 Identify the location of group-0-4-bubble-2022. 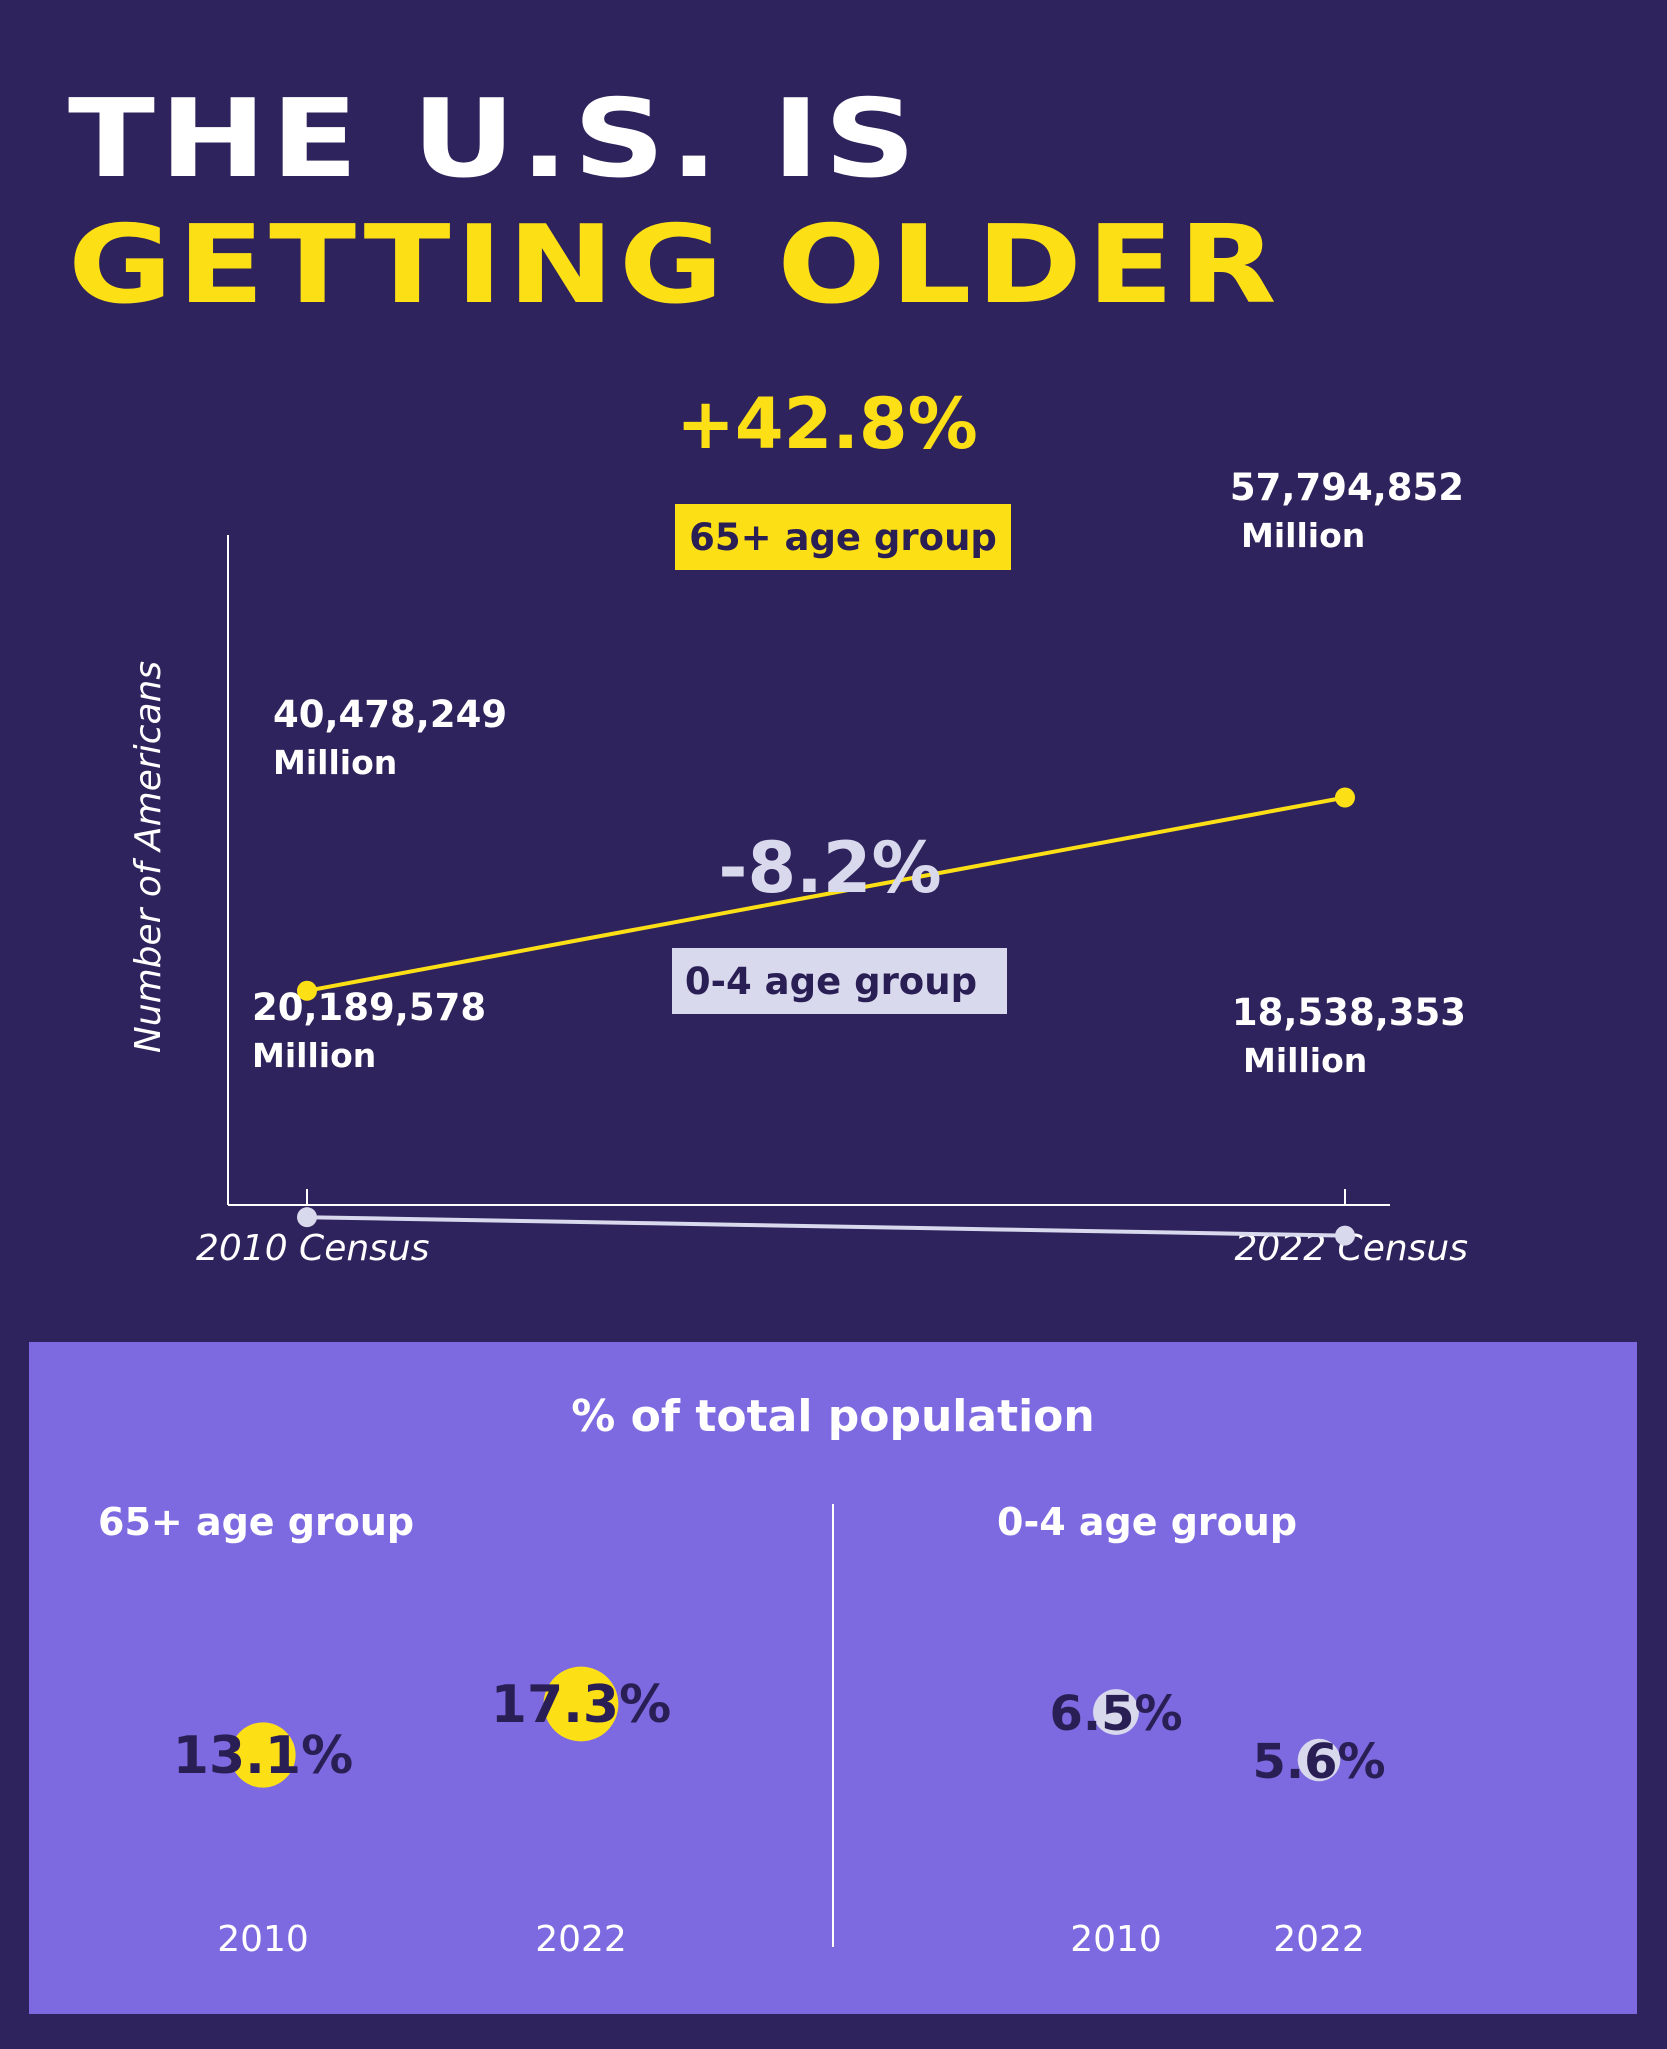
(1319, 1760).